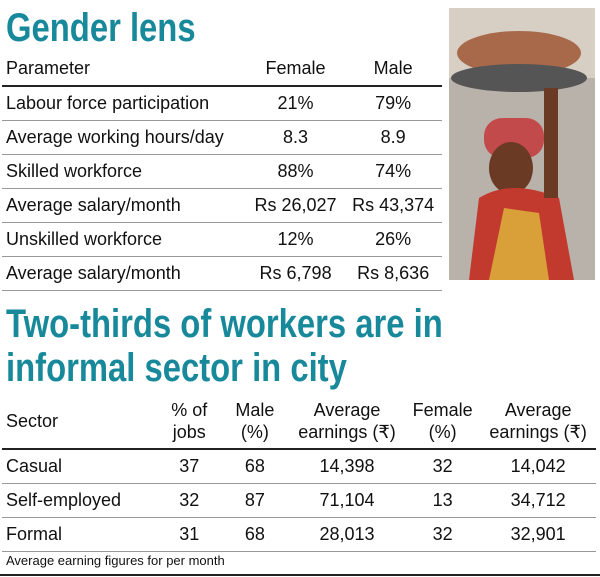 The image size is (600, 577). I want to click on cell: 13, so click(442, 500).